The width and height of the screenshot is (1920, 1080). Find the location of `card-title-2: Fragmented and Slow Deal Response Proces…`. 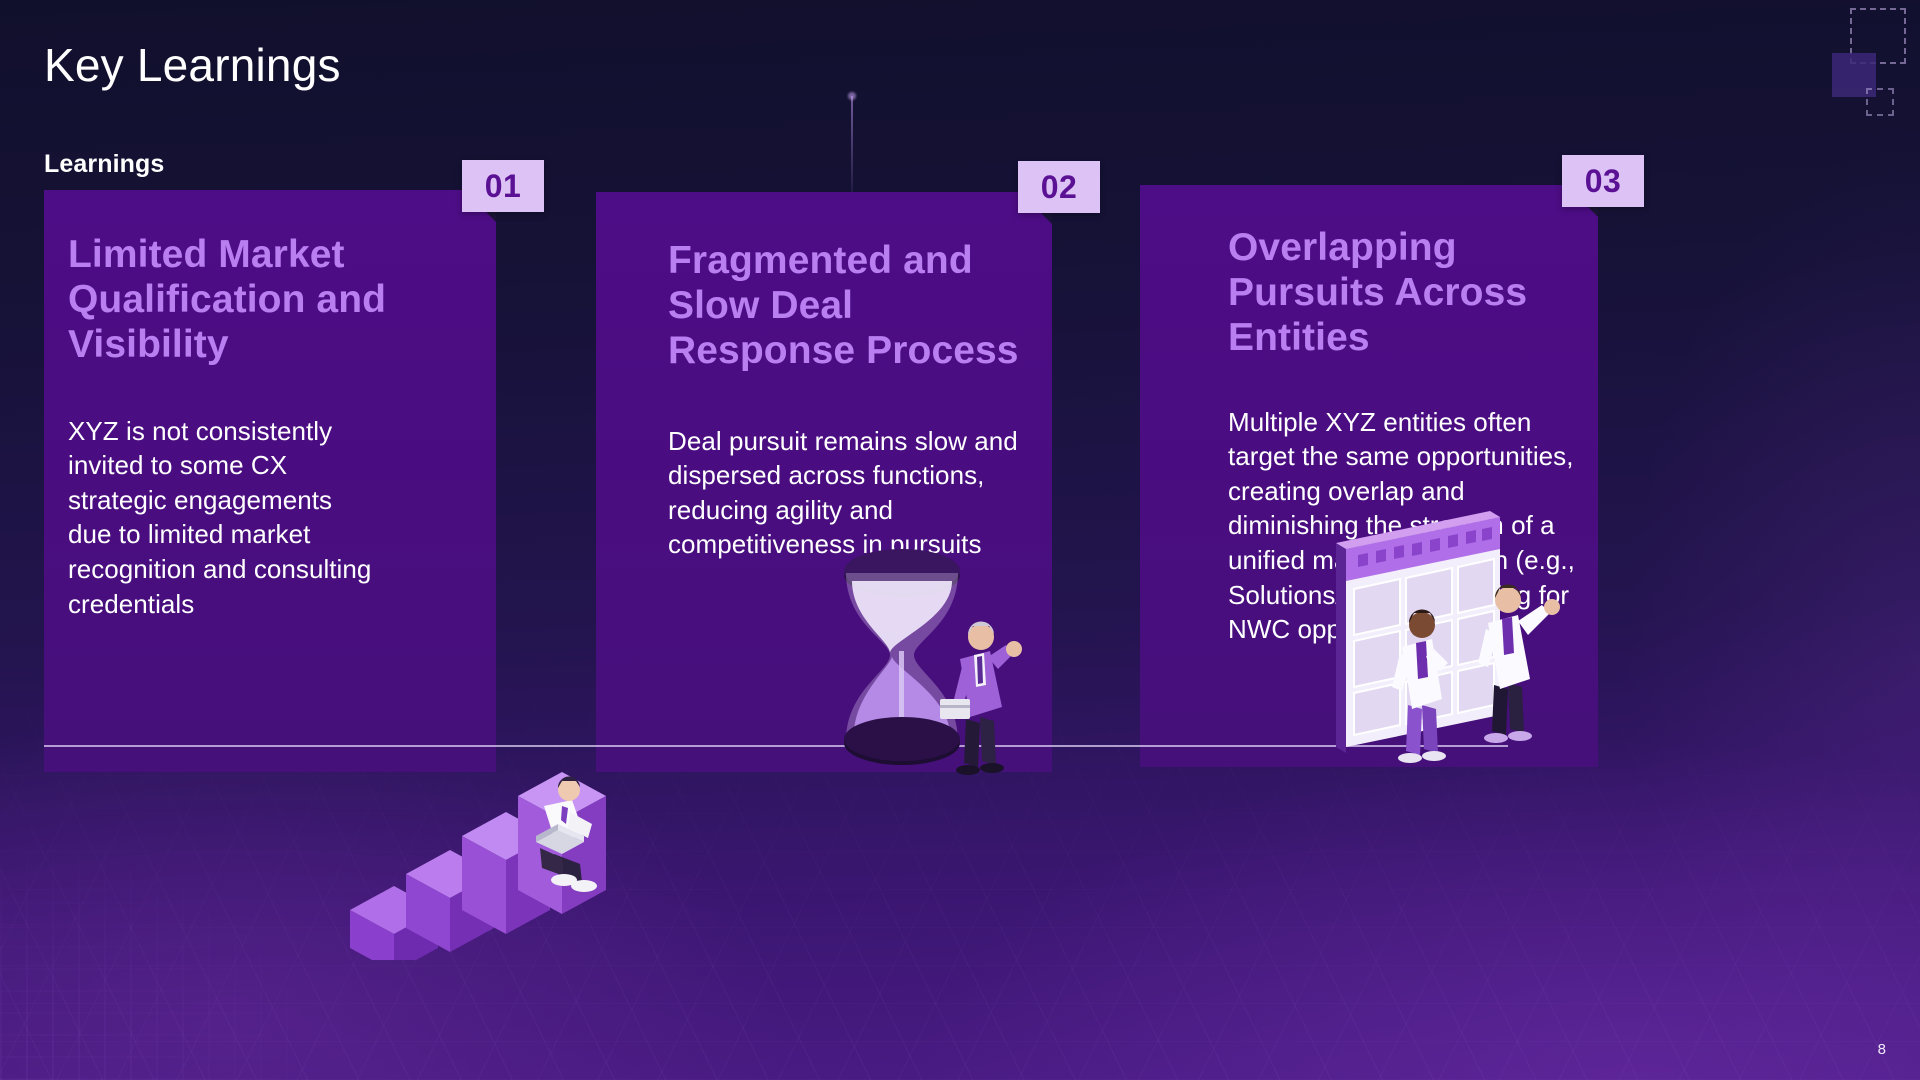

card-title-2: Fragmented and Slow Deal Response Proces… is located at coordinates (843, 306).